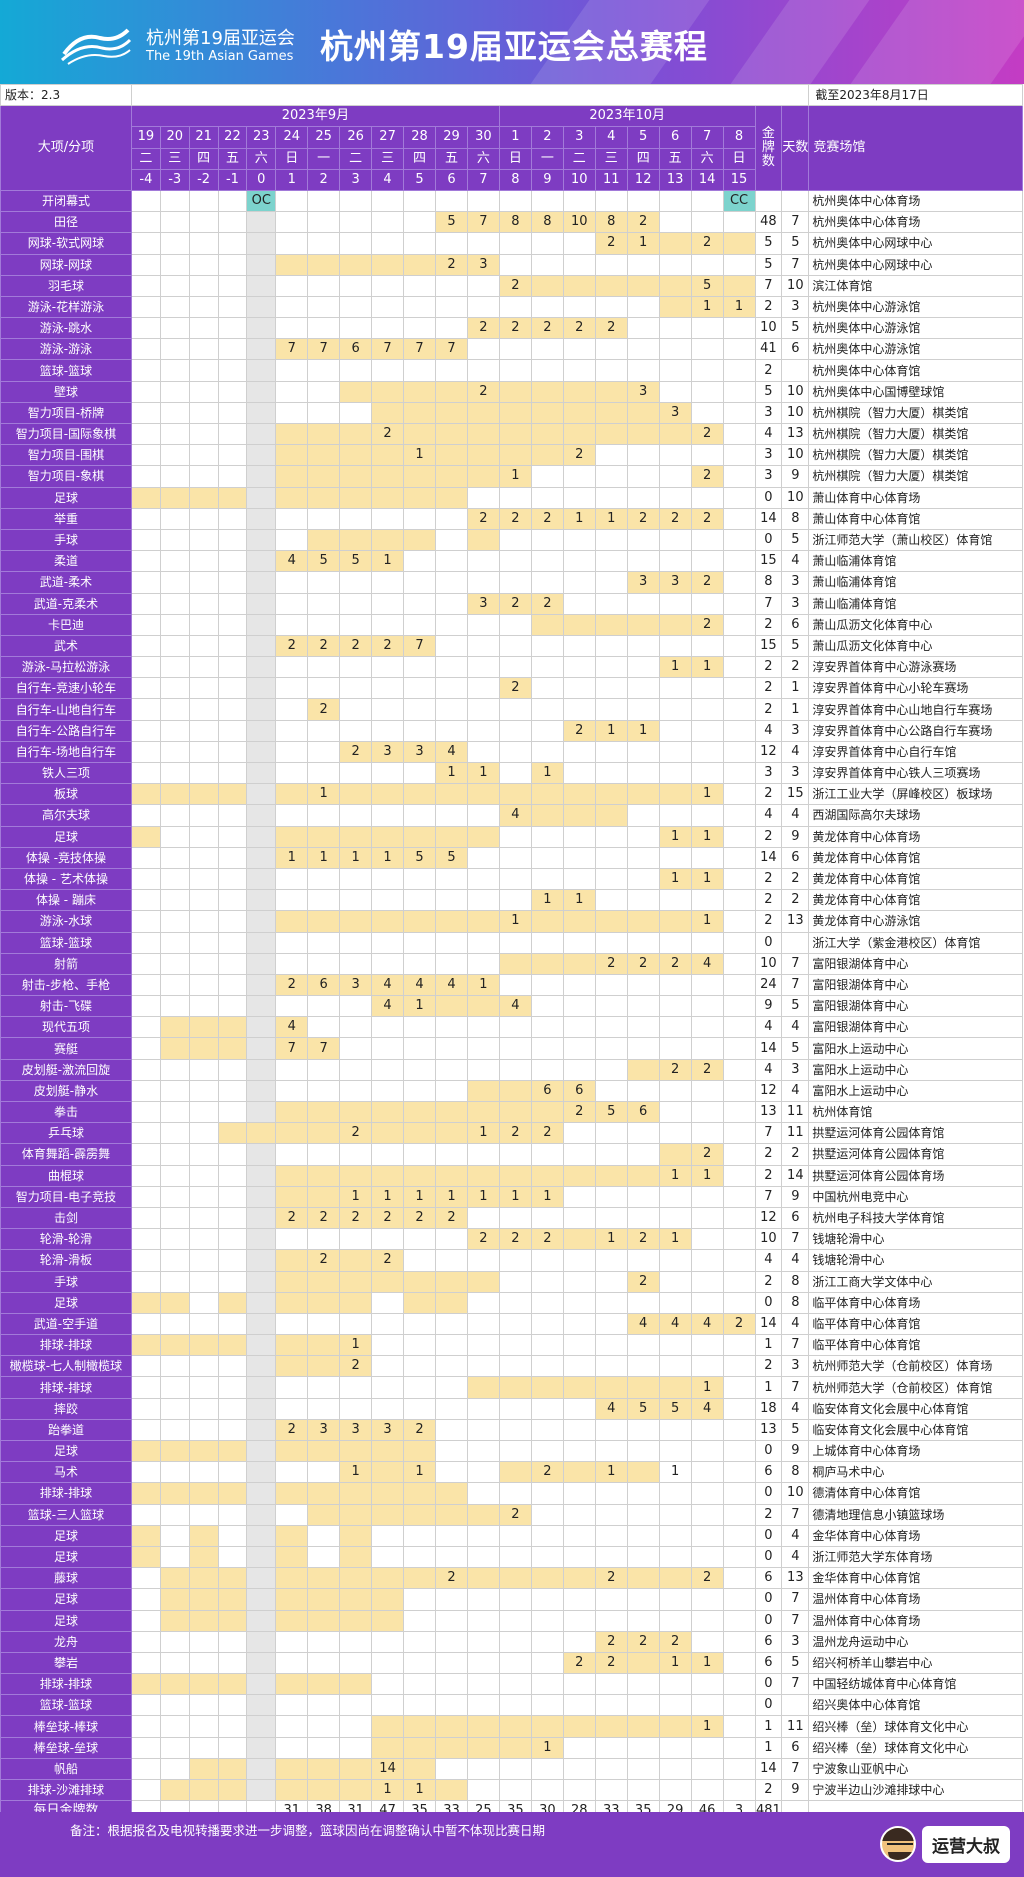  I want to click on venue-name: 杭州奥体中心体育馆, so click(915, 370).